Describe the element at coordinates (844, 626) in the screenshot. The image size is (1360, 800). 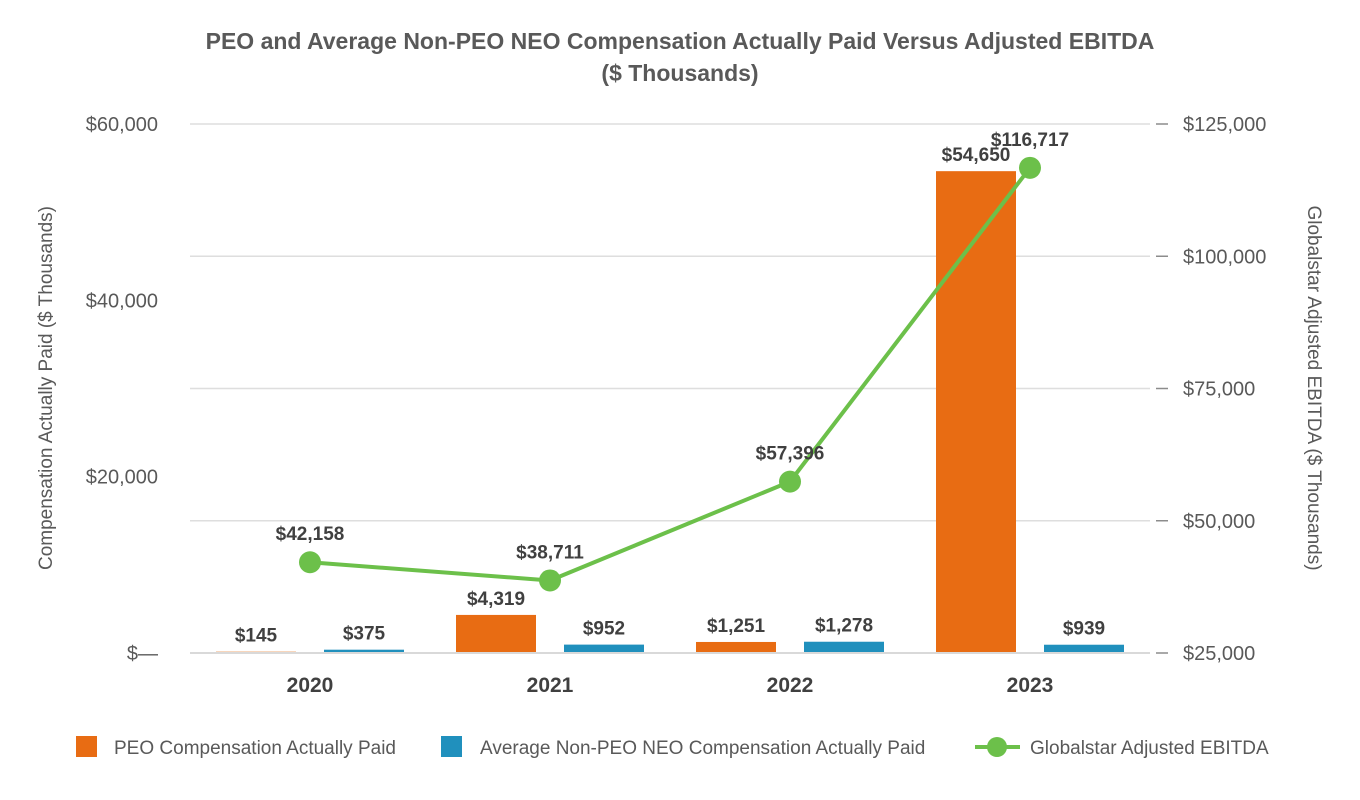
I see `label-non-peo: $1,278` at that location.